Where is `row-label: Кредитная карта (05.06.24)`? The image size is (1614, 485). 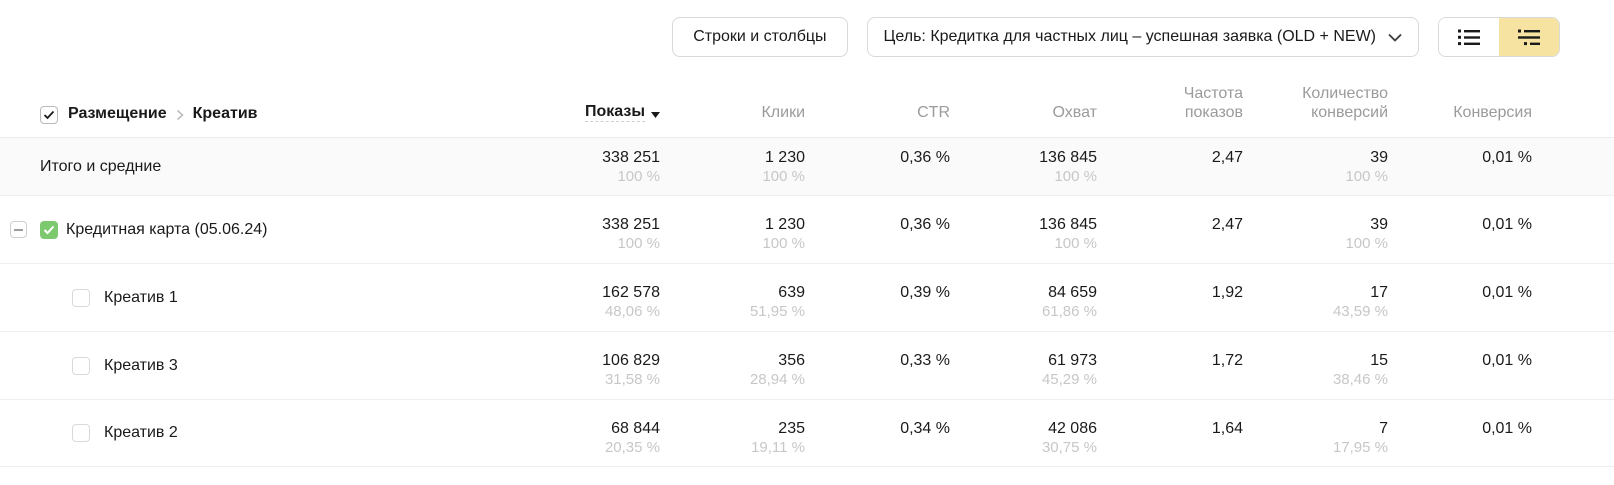
row-label: Кредитная карта (05.06.24) is located at coordinates (167, 229).